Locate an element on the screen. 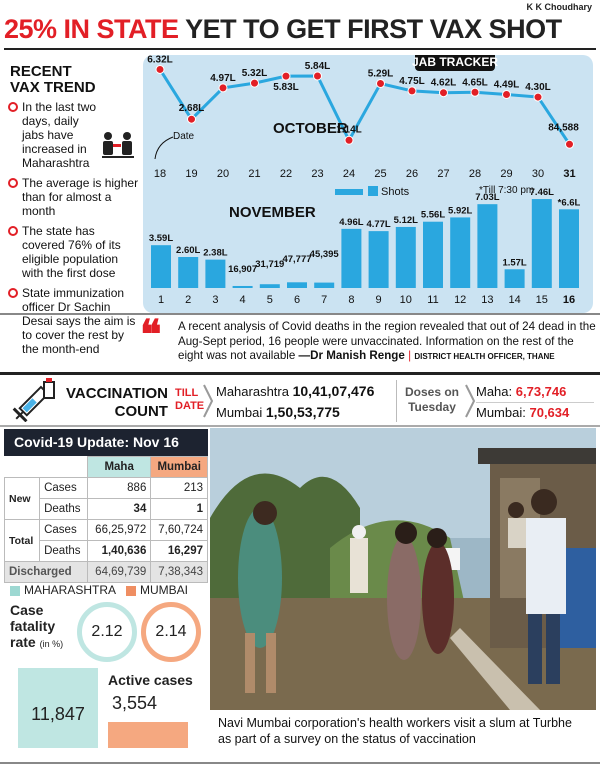 The width and height of the screenshot is (600, 766). october-data-label: 4.49L is located at coordinates (507, 84).